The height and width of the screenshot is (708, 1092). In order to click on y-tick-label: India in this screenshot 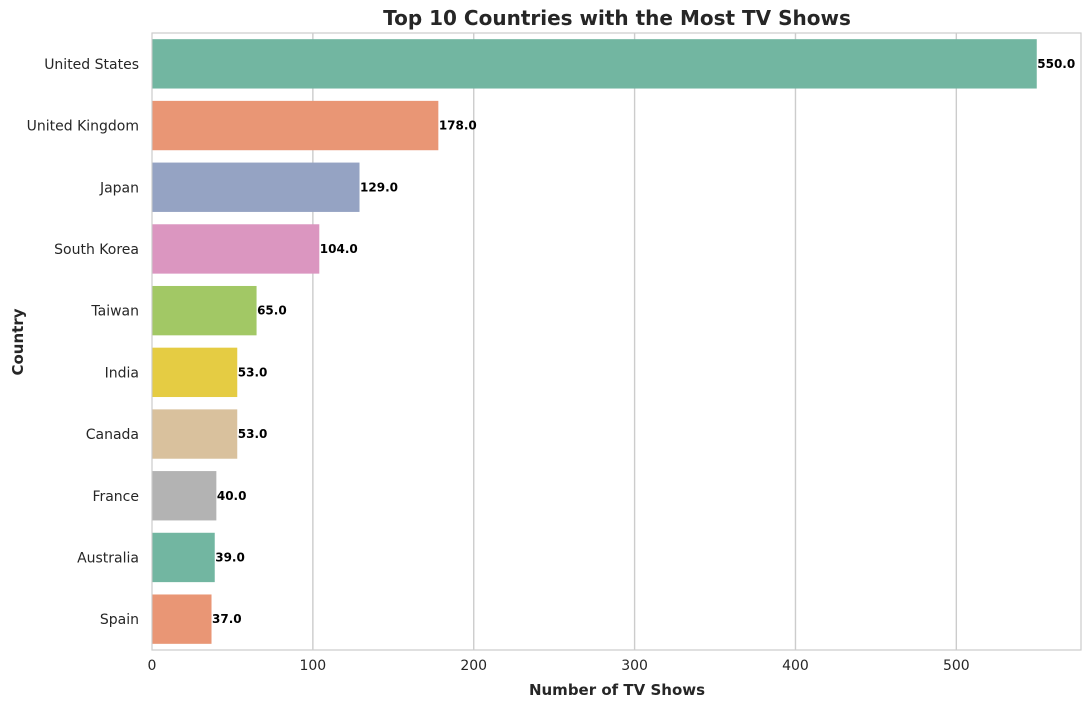, I will do `click(122, 373)`.